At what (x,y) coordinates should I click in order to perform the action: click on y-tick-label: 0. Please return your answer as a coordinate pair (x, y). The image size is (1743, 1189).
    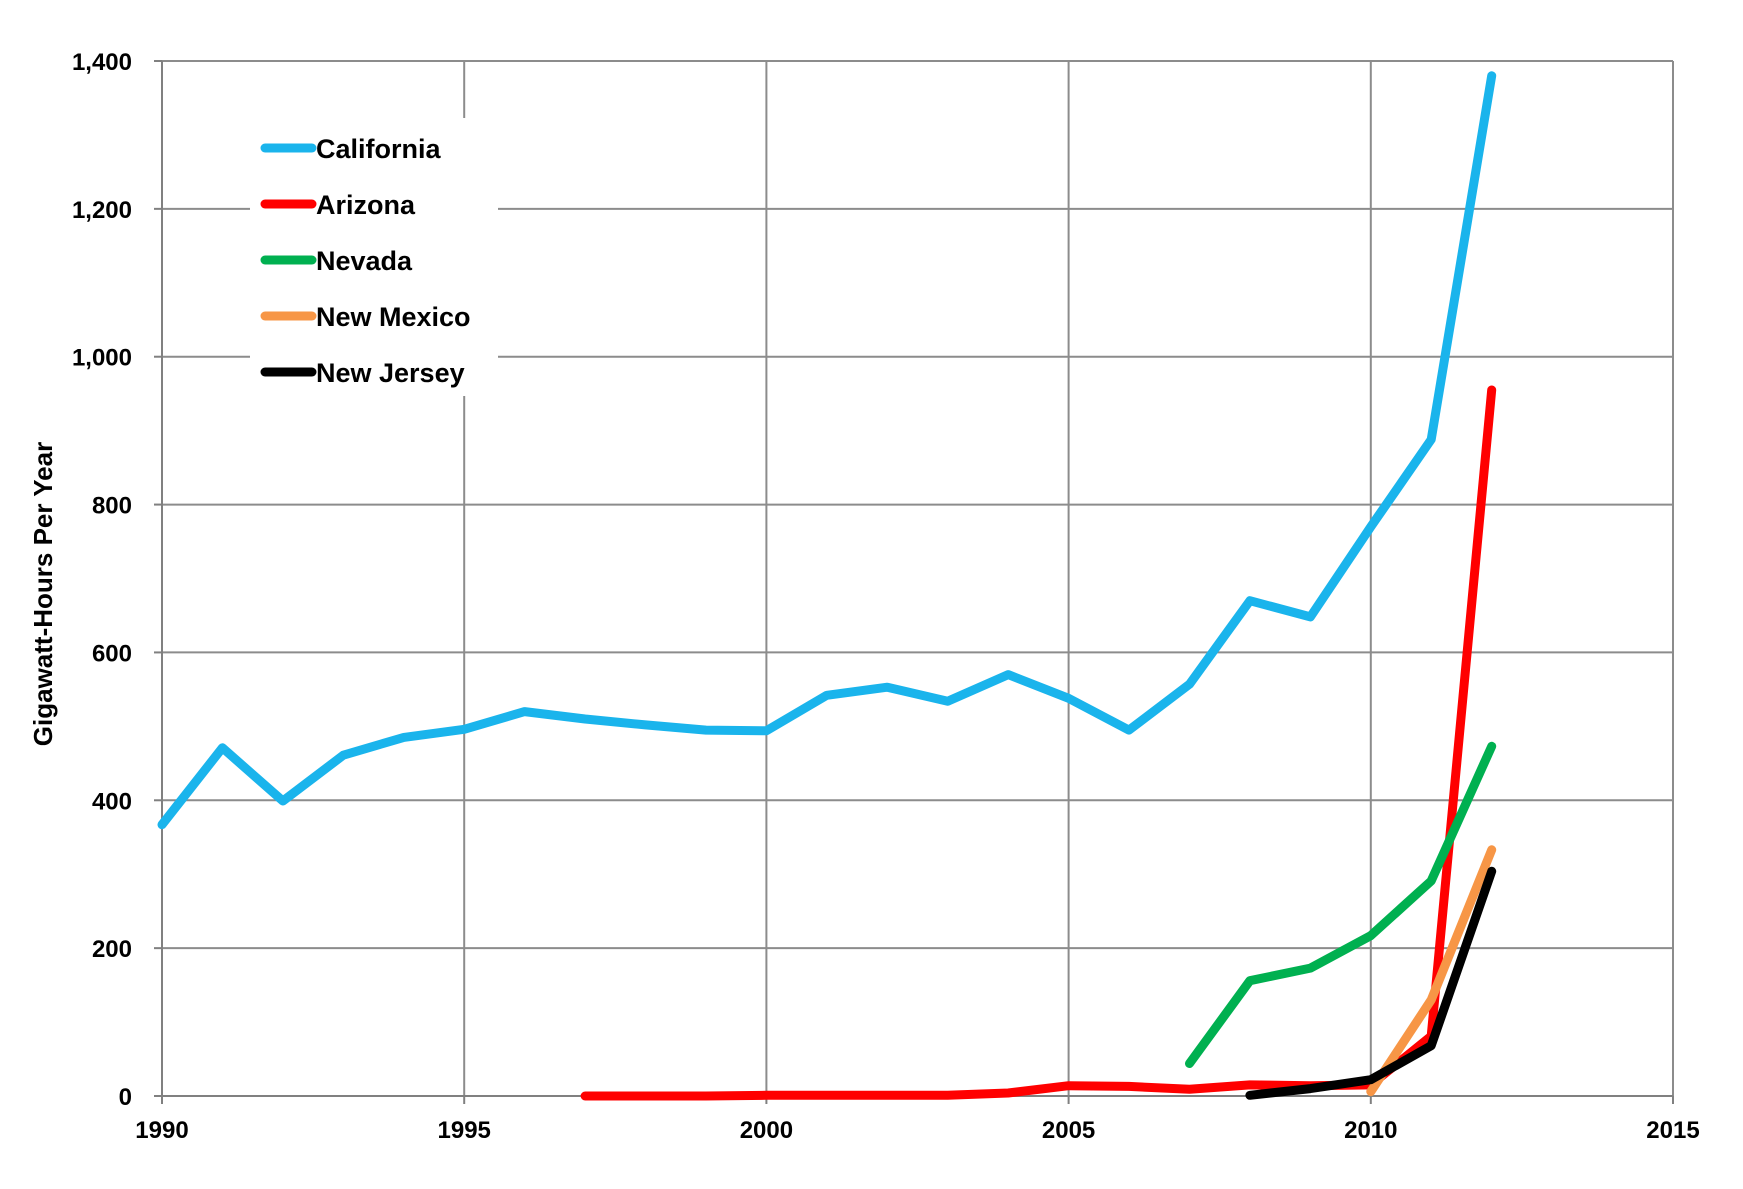
    Looking at the image, I should click on (125, 1097).